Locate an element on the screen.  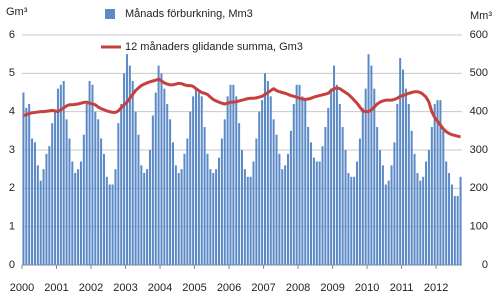
y2-tick-label: 500 is located at coordinates (479, 73).